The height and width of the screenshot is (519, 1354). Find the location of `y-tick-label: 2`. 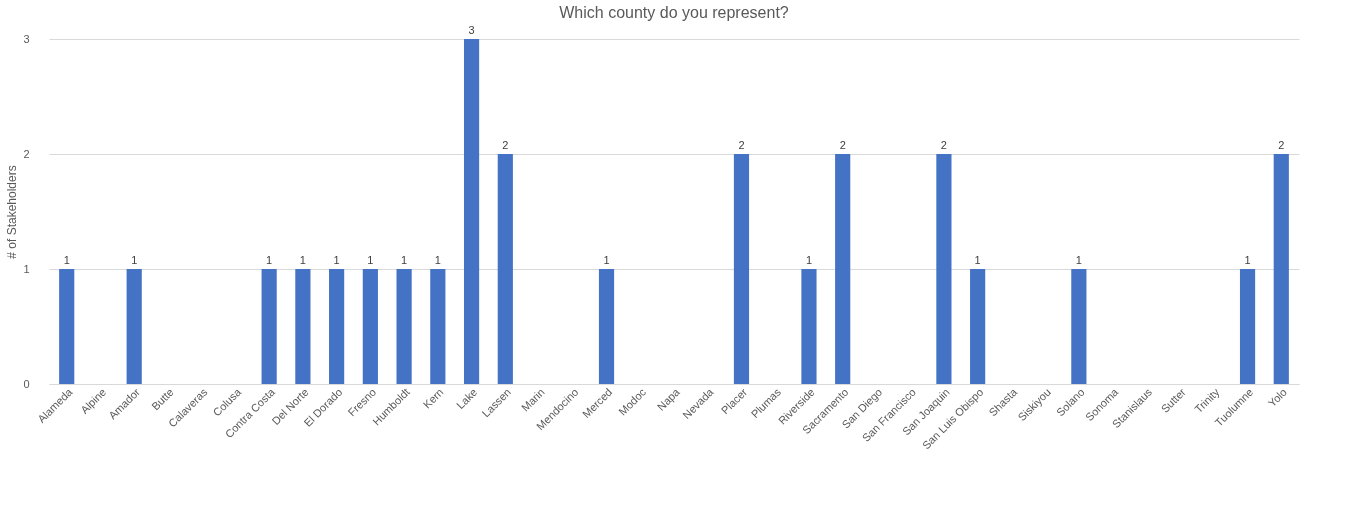

y-tick-label: 2 is located at coordinates (26, 153).